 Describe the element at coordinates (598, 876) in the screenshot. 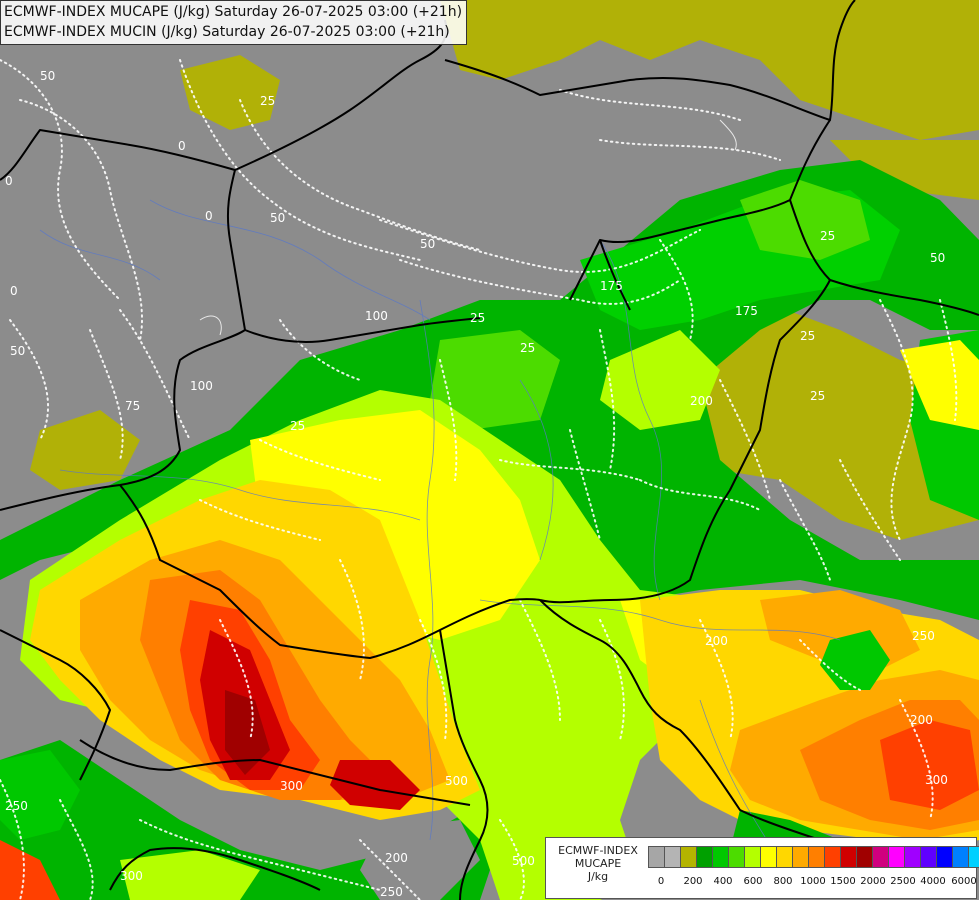

I see `legend-caption-unit: J/kg` at that location.